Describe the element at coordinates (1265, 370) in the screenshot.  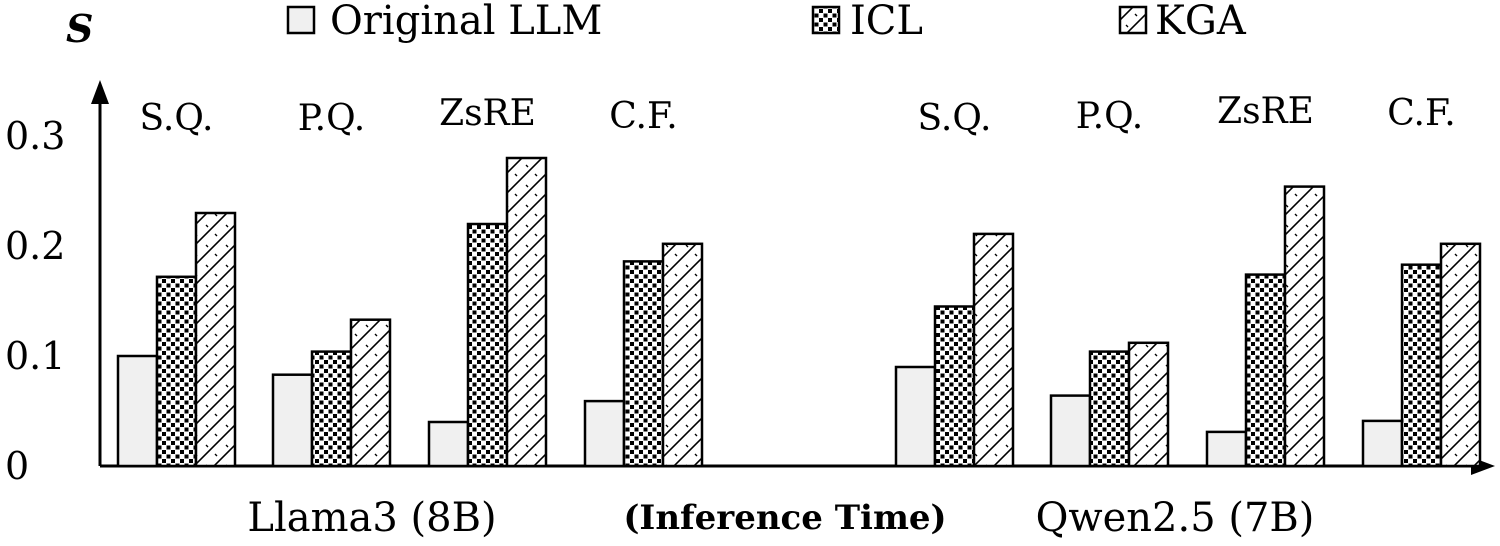
I see `bar-qwen2.5-zsre-icl` at that location.